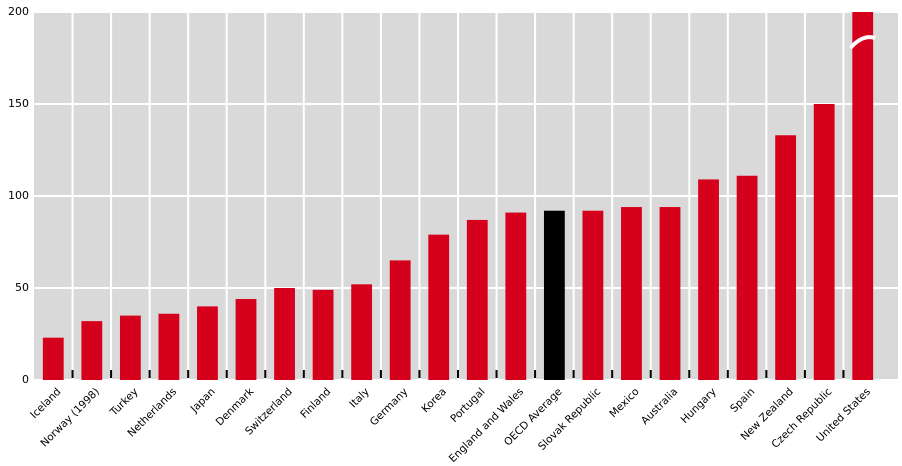  What do you see at coordinates (486, 425) in the screenshot?
I see `x-tick-label: England and Wales` at bounding box center [486, 425].